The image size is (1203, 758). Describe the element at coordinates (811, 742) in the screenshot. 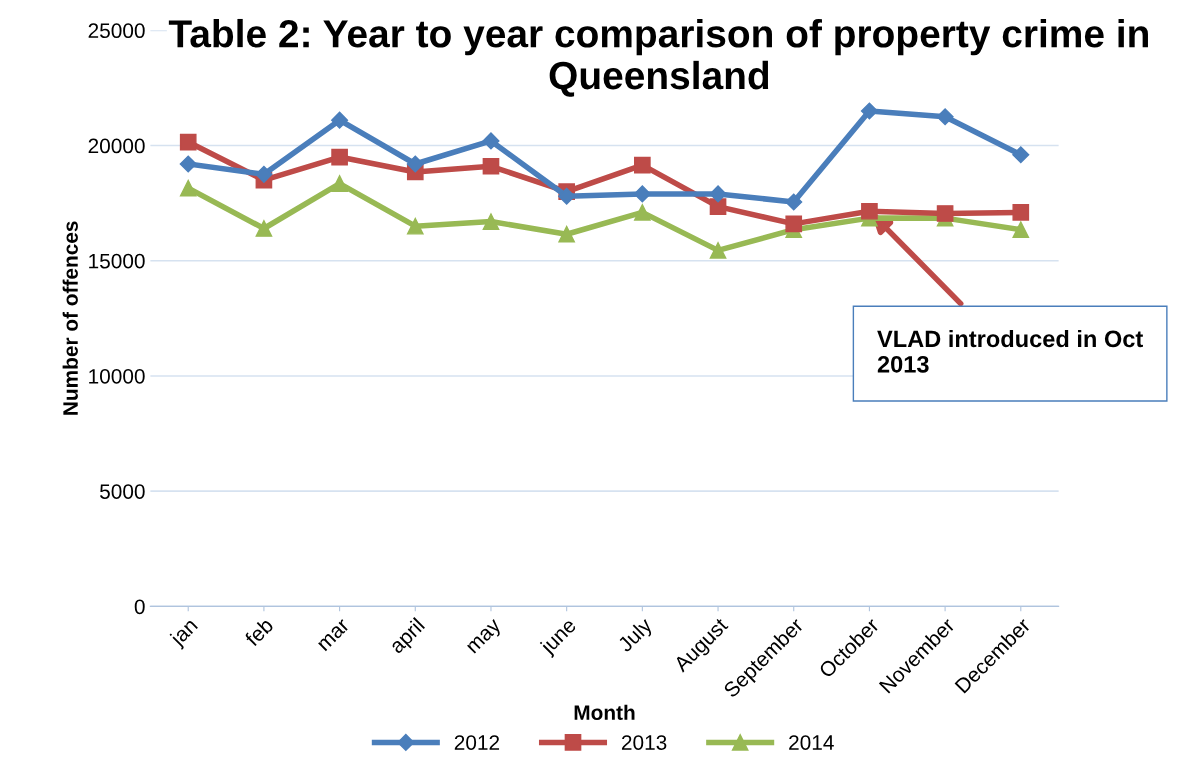

I see `legend-label: 2014` at that location.